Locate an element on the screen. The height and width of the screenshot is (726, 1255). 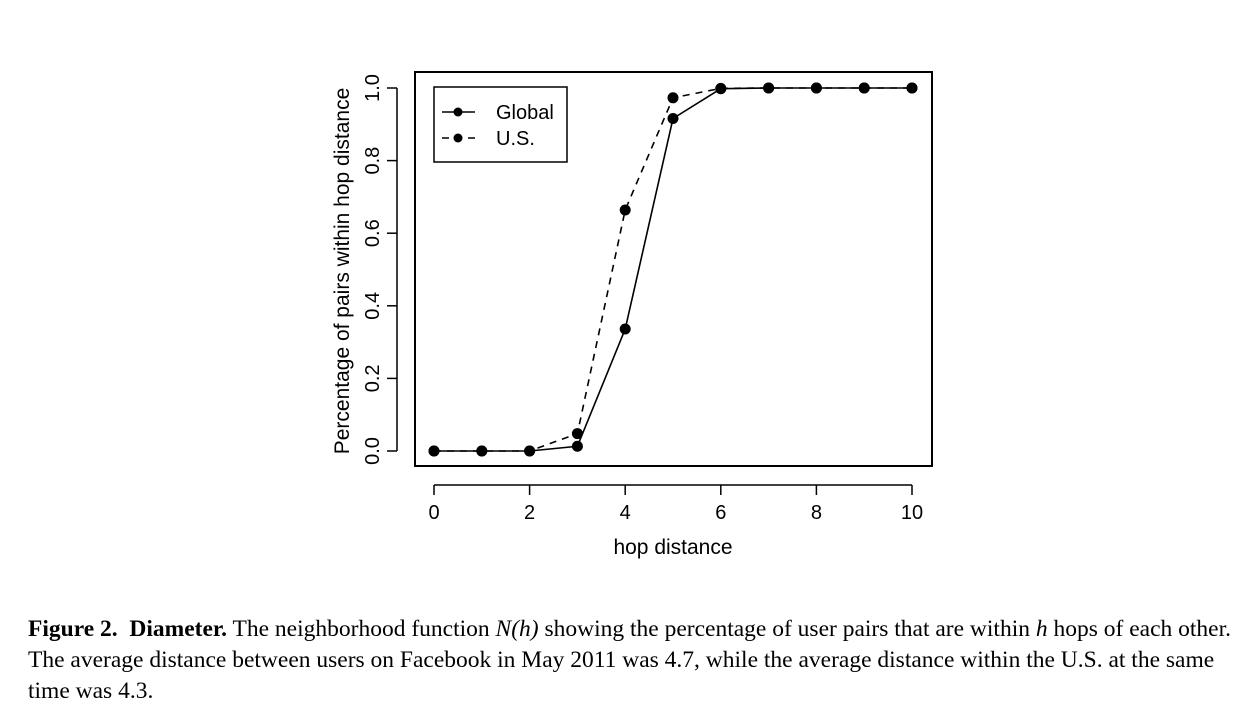
y-tick-label: 1.0 is located at coordinates (373, 88).